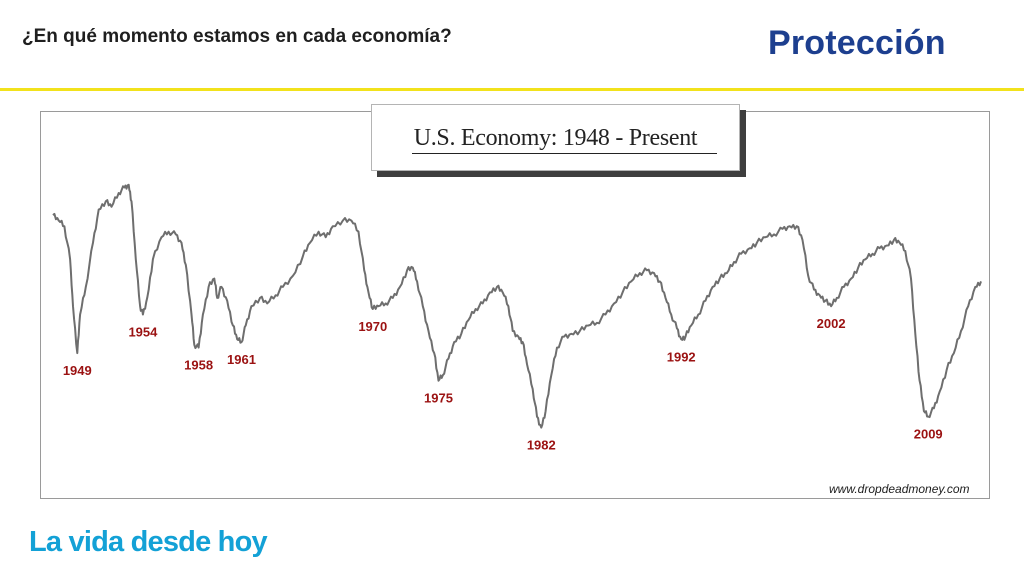 The height and width of the screenshot is (576, 1024). I want to click on header-rule, so click(512, 89).